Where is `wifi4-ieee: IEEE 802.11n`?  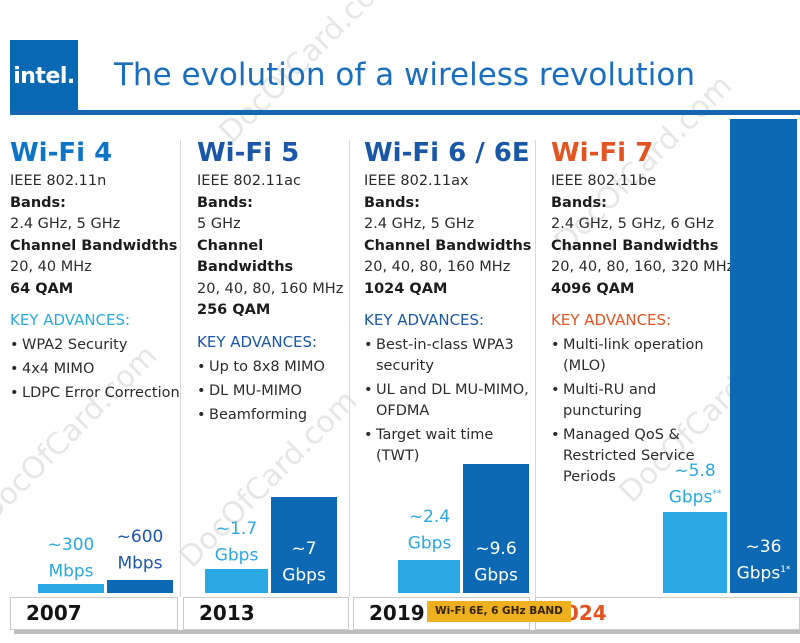 wifi4-ieee: IEEE 802.11n is located at coordinates (58, 181).